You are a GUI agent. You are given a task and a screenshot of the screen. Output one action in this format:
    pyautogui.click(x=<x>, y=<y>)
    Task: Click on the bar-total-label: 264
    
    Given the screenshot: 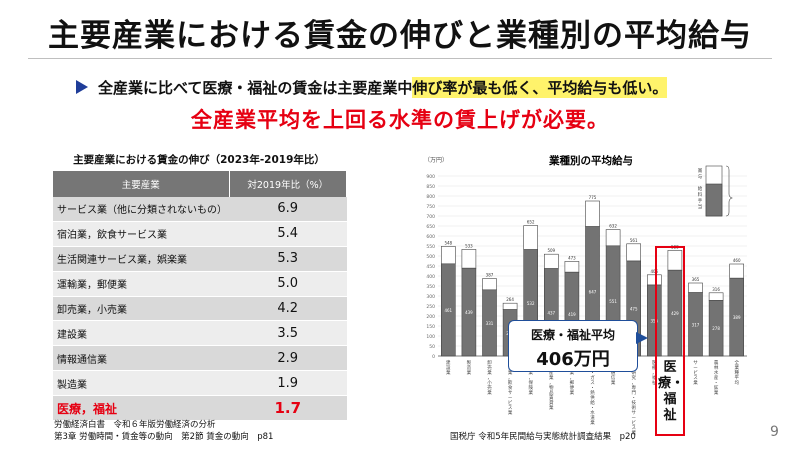 What is the action you would take?
    pyautogui.click(x=510, y=299)
    